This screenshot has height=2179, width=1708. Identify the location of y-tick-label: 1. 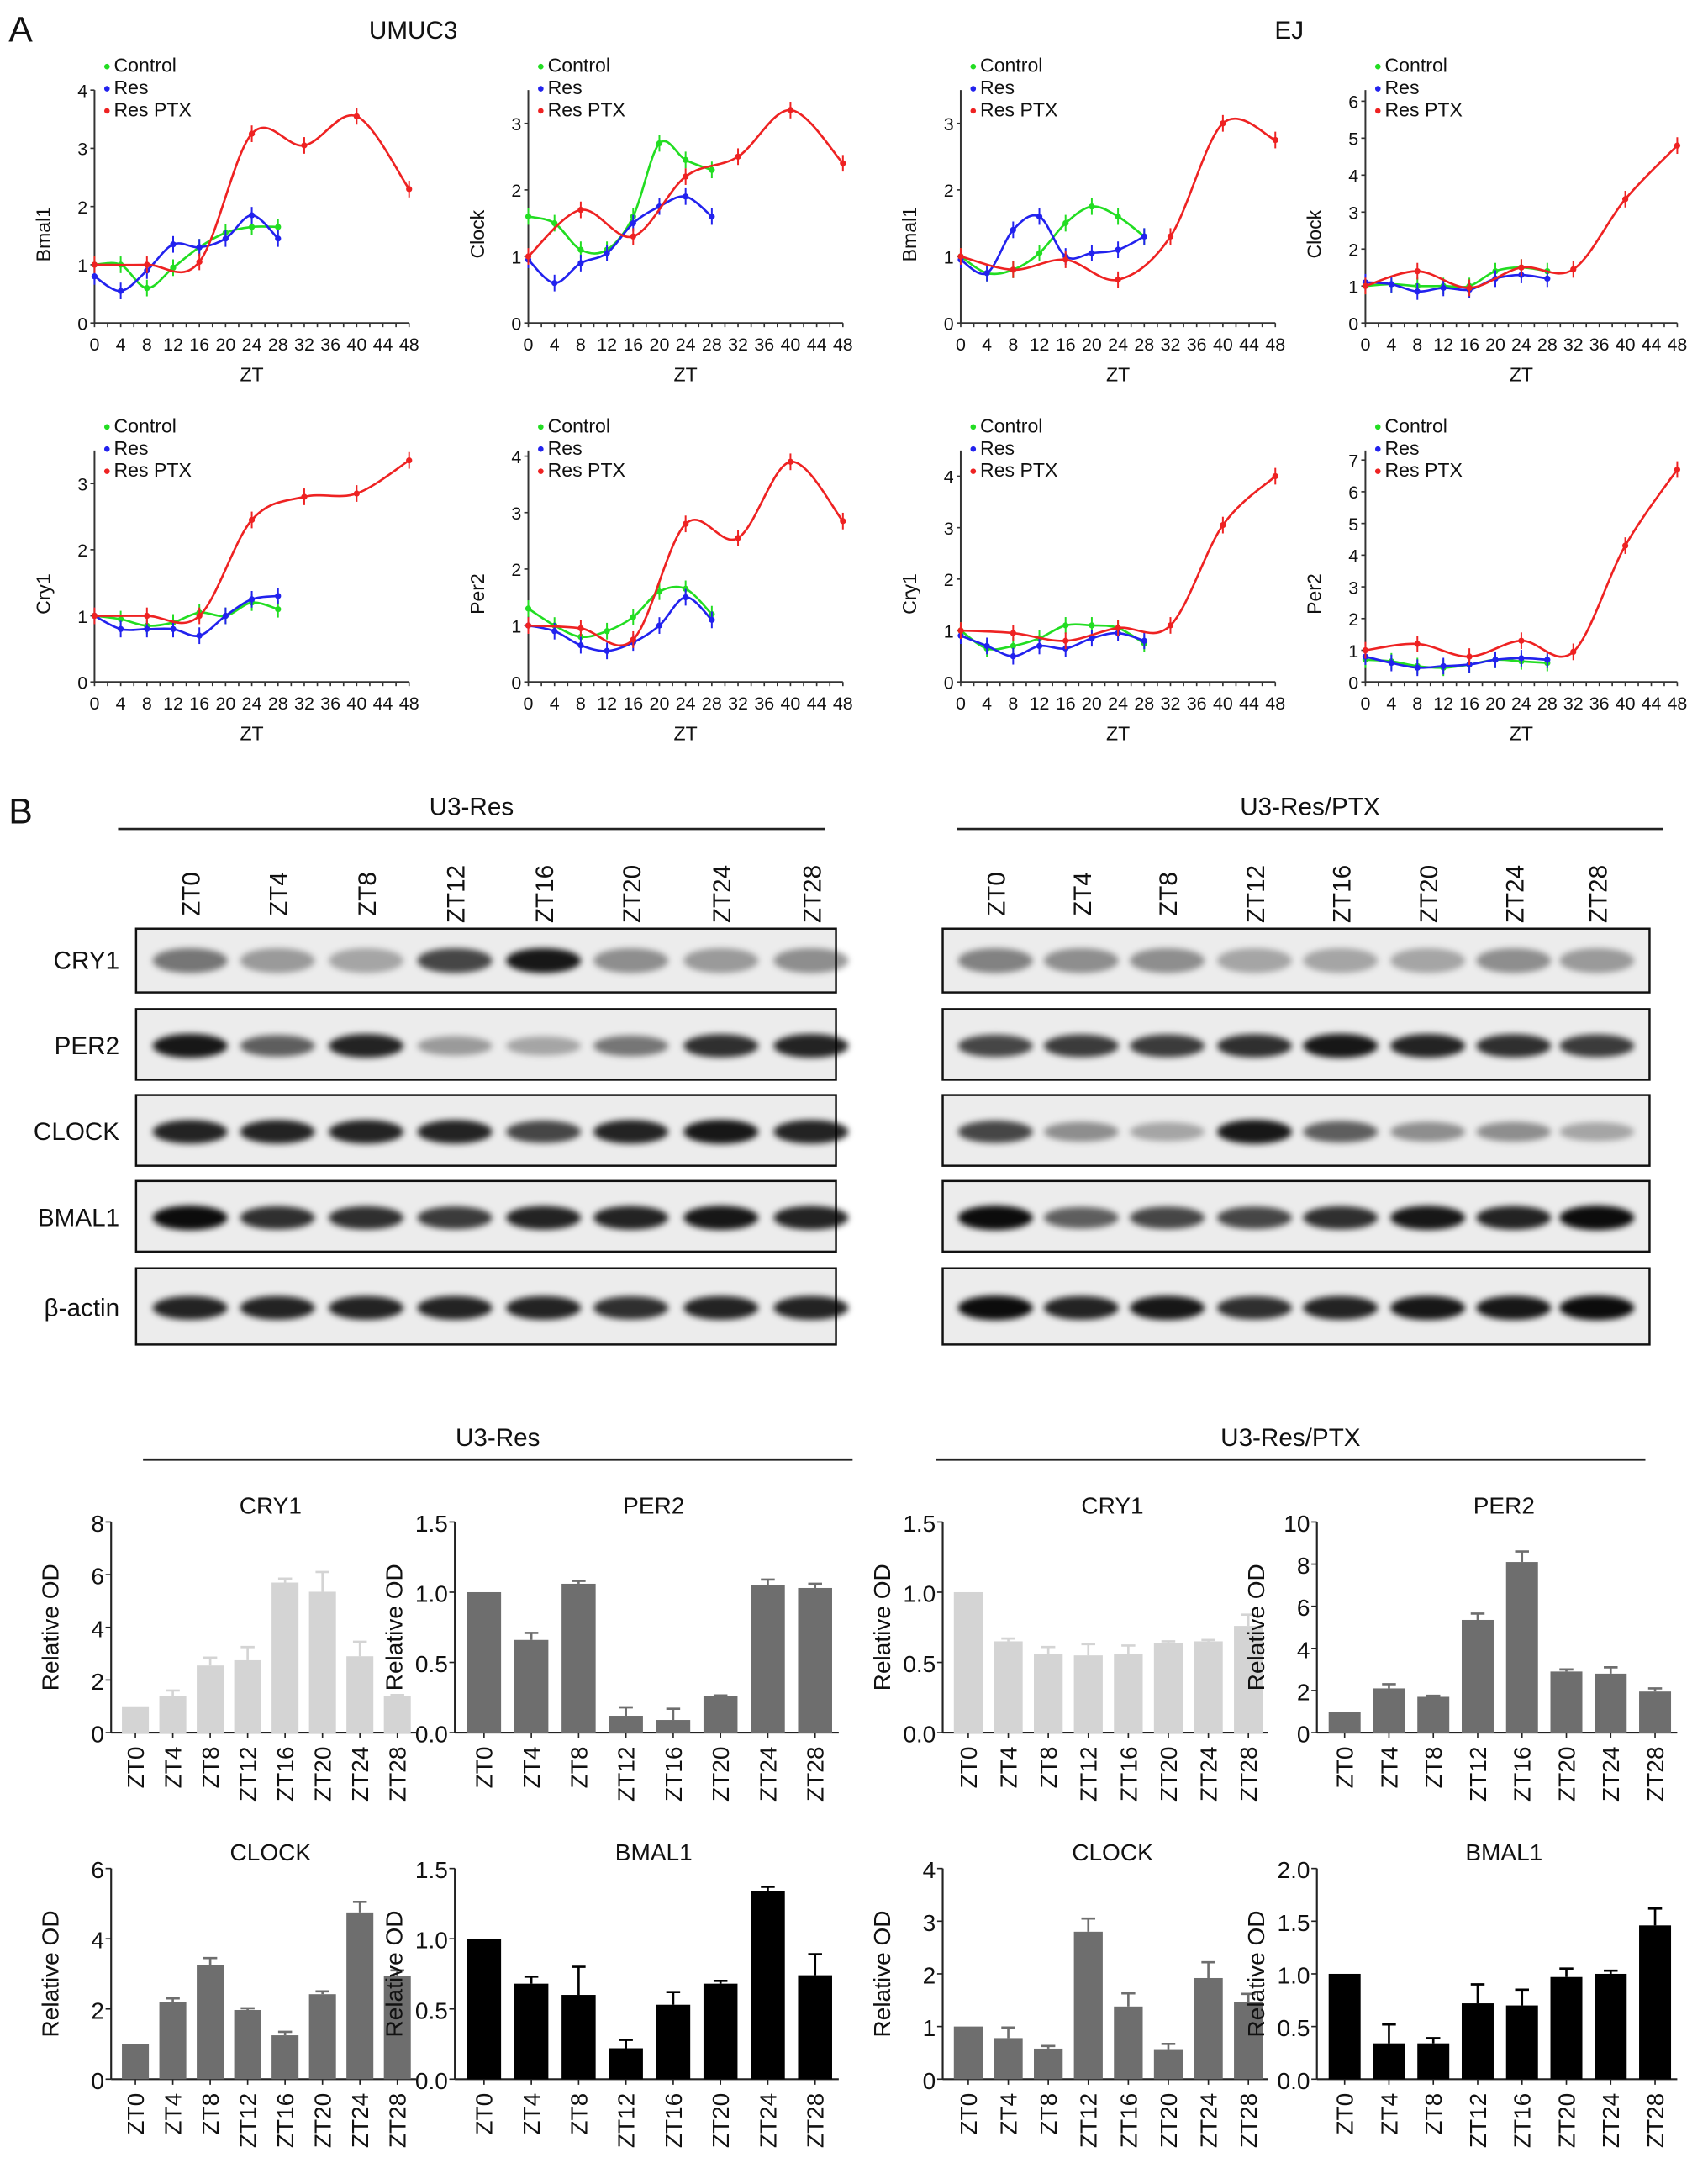
(1353, 287).